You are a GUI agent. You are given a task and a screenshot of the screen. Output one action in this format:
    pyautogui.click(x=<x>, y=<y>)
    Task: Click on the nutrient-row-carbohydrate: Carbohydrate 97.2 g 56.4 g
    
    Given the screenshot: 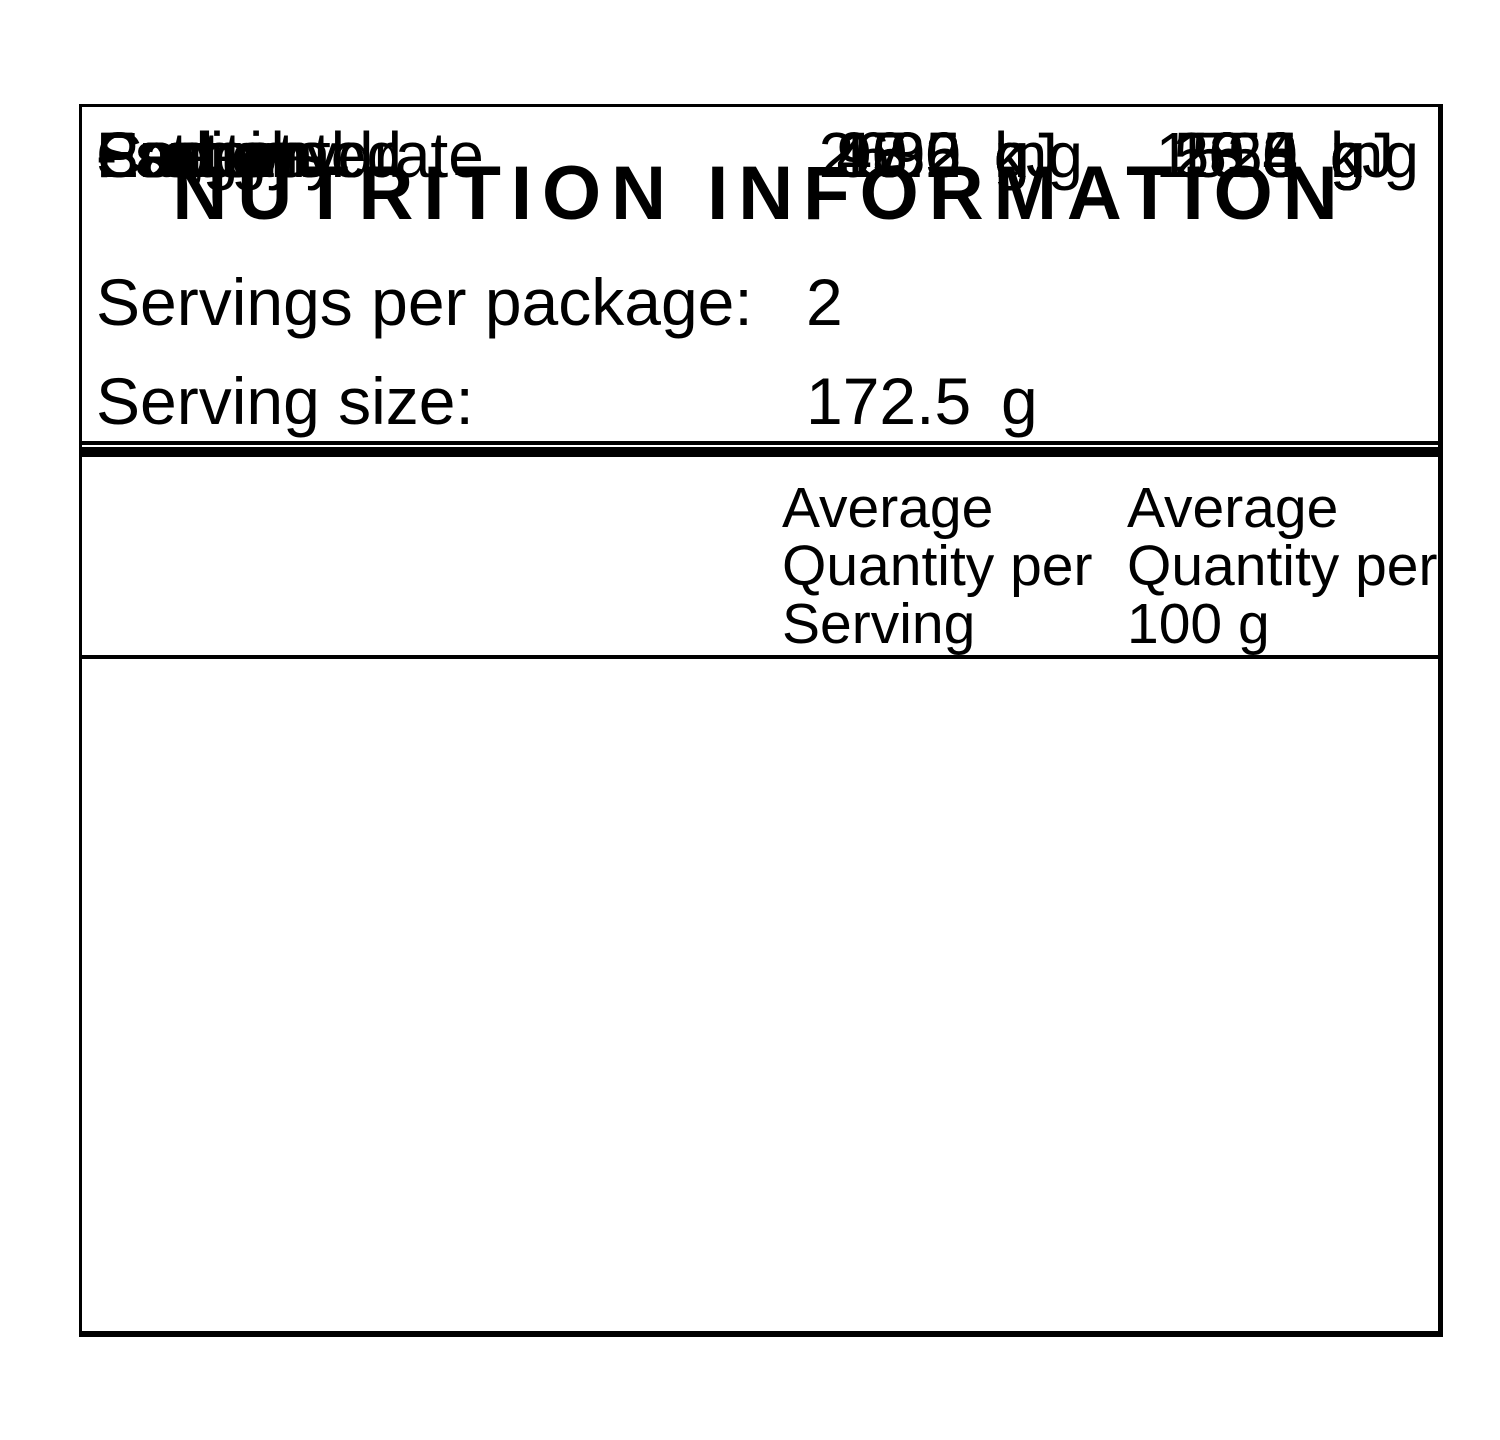 What is the action you would take?
    pyautogui.click(x=760, y=155)
    